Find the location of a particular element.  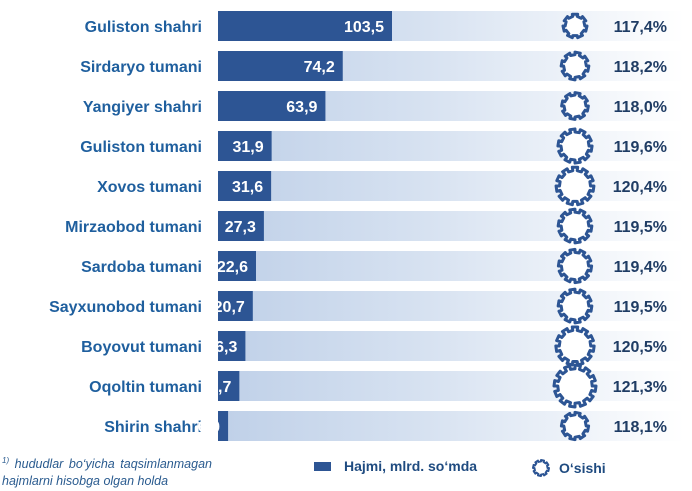

chart-row: Boyovut tumani 16,3 120,5% is located at coordinates (382, 346).